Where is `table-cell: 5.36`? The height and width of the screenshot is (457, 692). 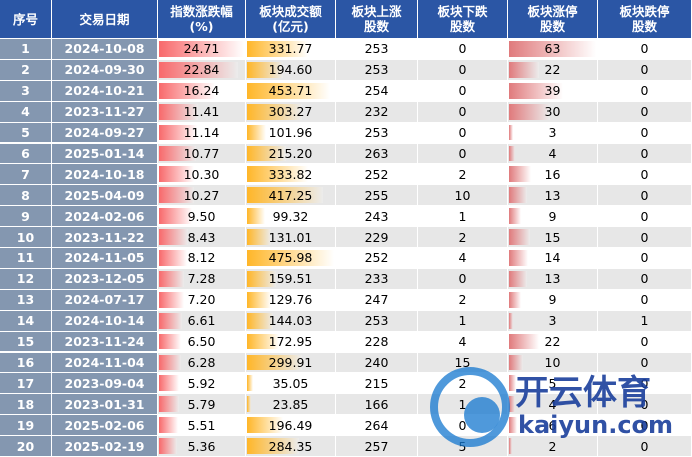
table-cell: 5.36 is located at coordinates (202, 446).